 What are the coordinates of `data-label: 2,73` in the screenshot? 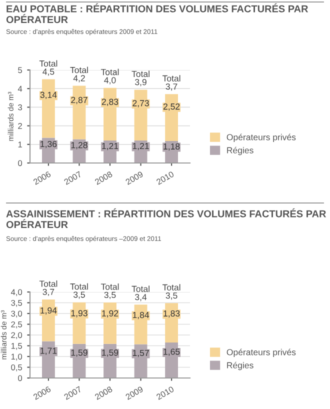 It's located at (140, 104).